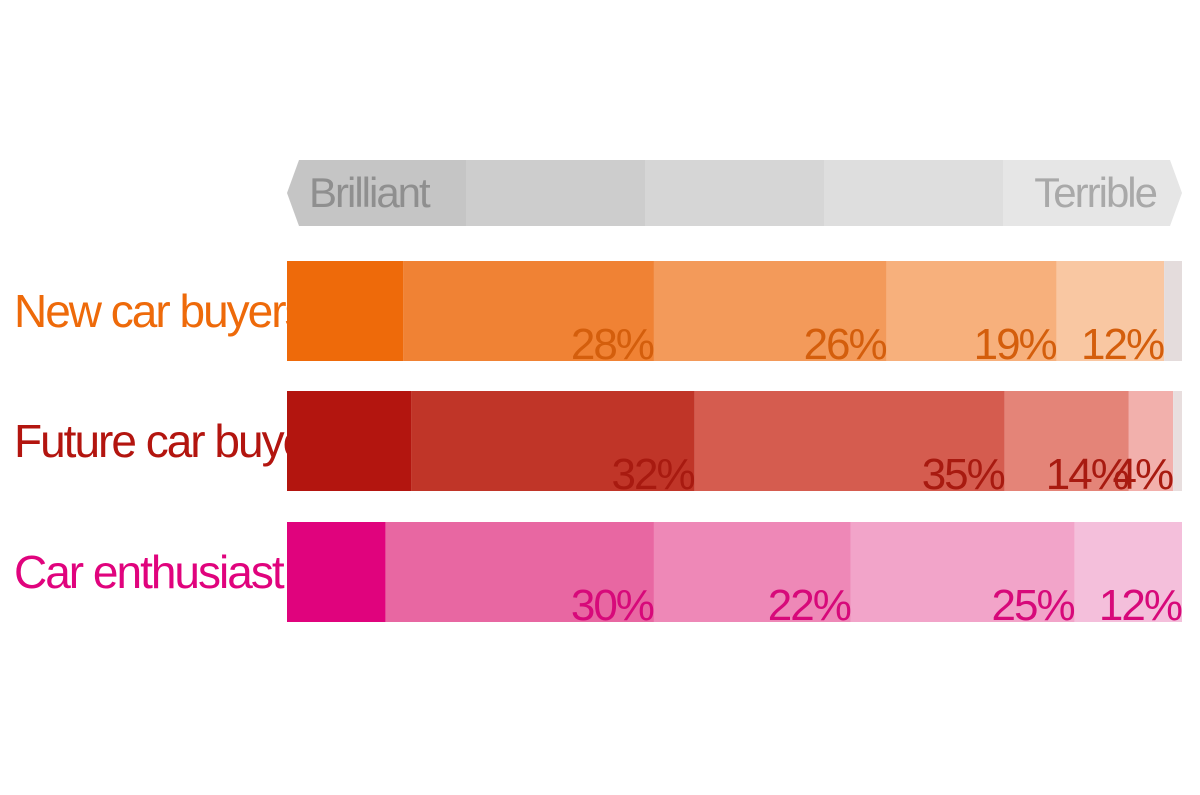 The width and height of the screenshot is (1200, 795). What do you see at coordinates (149, 572) in the screenshot?
I see `category-label: Car enthusiast` at bounding box center [149, 572].